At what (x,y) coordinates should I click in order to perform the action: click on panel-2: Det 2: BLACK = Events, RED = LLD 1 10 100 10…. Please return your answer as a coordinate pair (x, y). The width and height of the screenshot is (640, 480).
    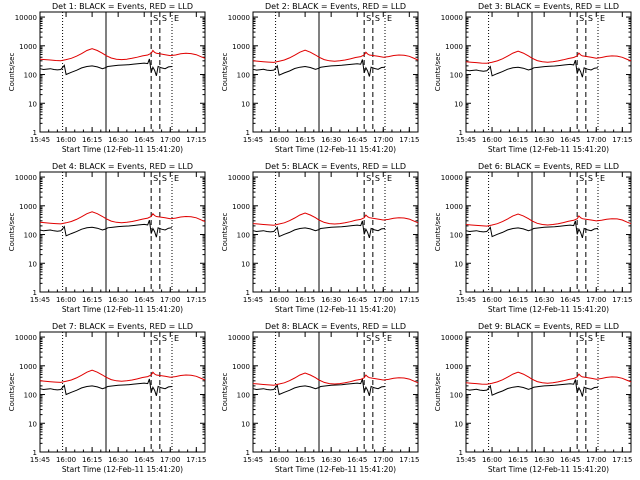
    Looking at the image, I should click on (320, 78).